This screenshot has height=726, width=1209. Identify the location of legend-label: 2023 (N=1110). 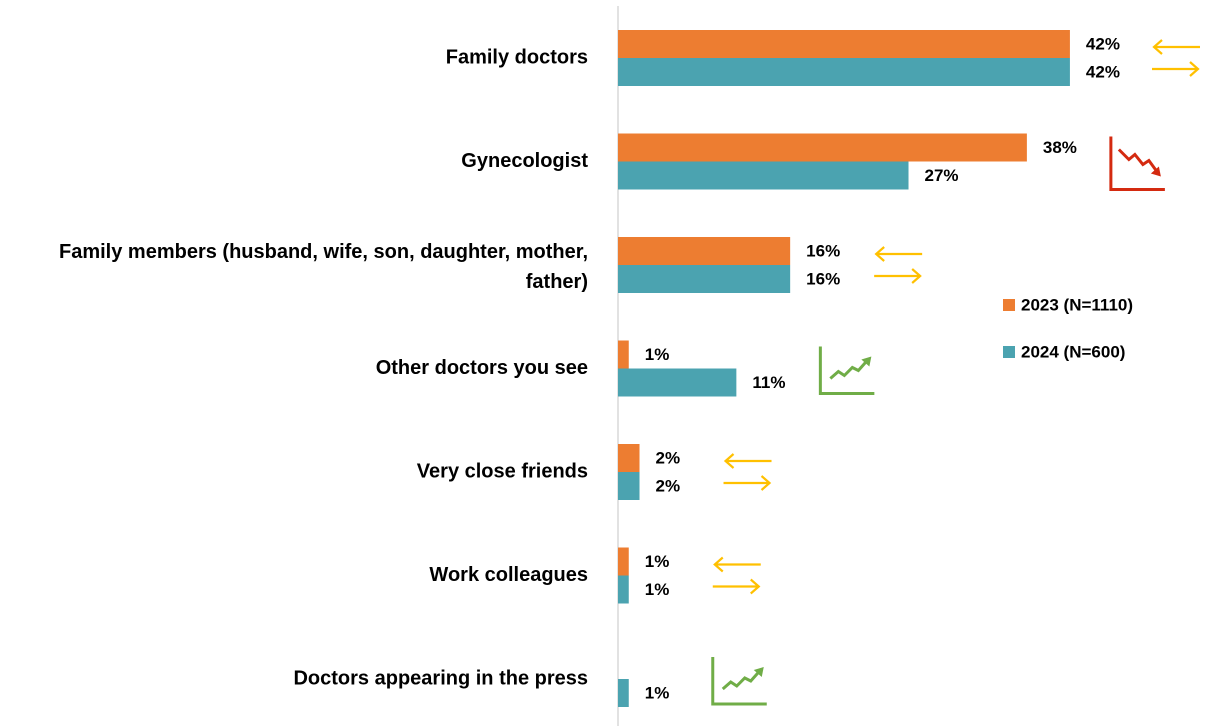
(1077, 304).